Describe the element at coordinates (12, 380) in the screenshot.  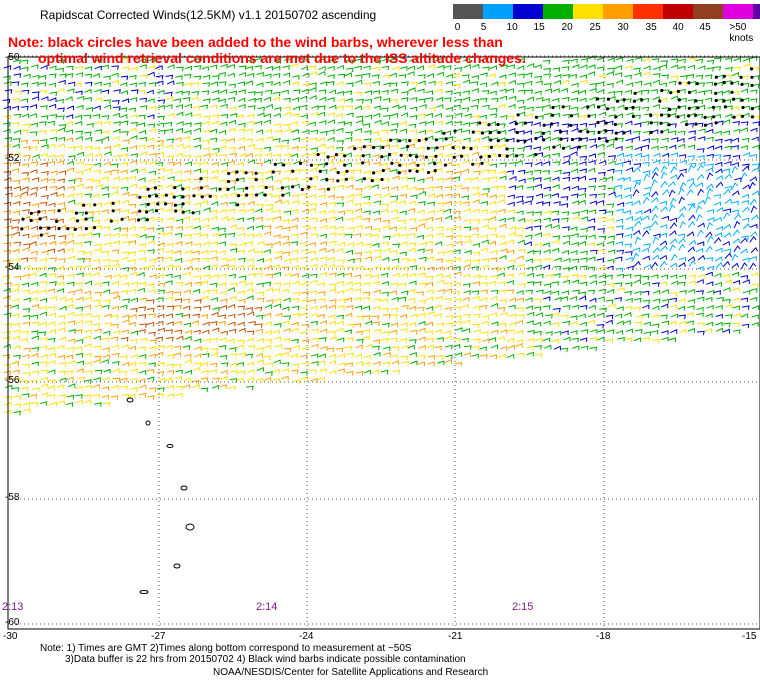
I see `lat-label: -56` at that location.